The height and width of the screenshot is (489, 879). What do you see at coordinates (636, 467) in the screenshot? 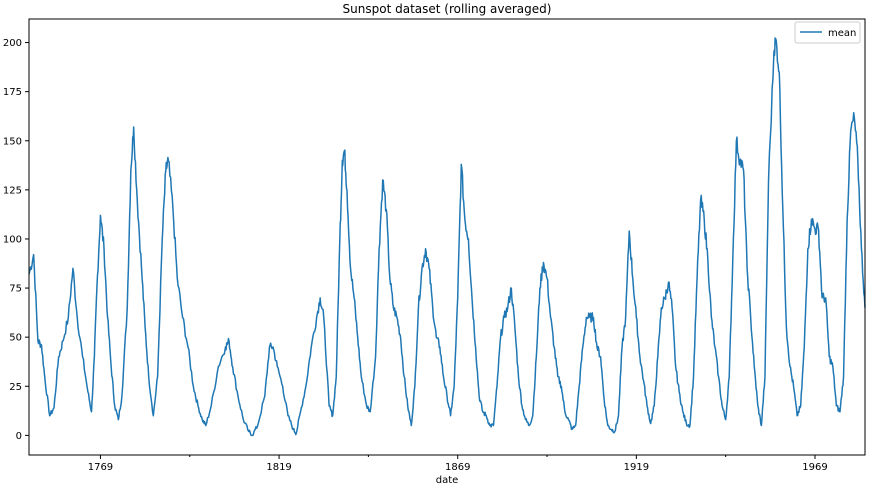
I see `x-tick-label: 1919` at bounding box center [636, 467].